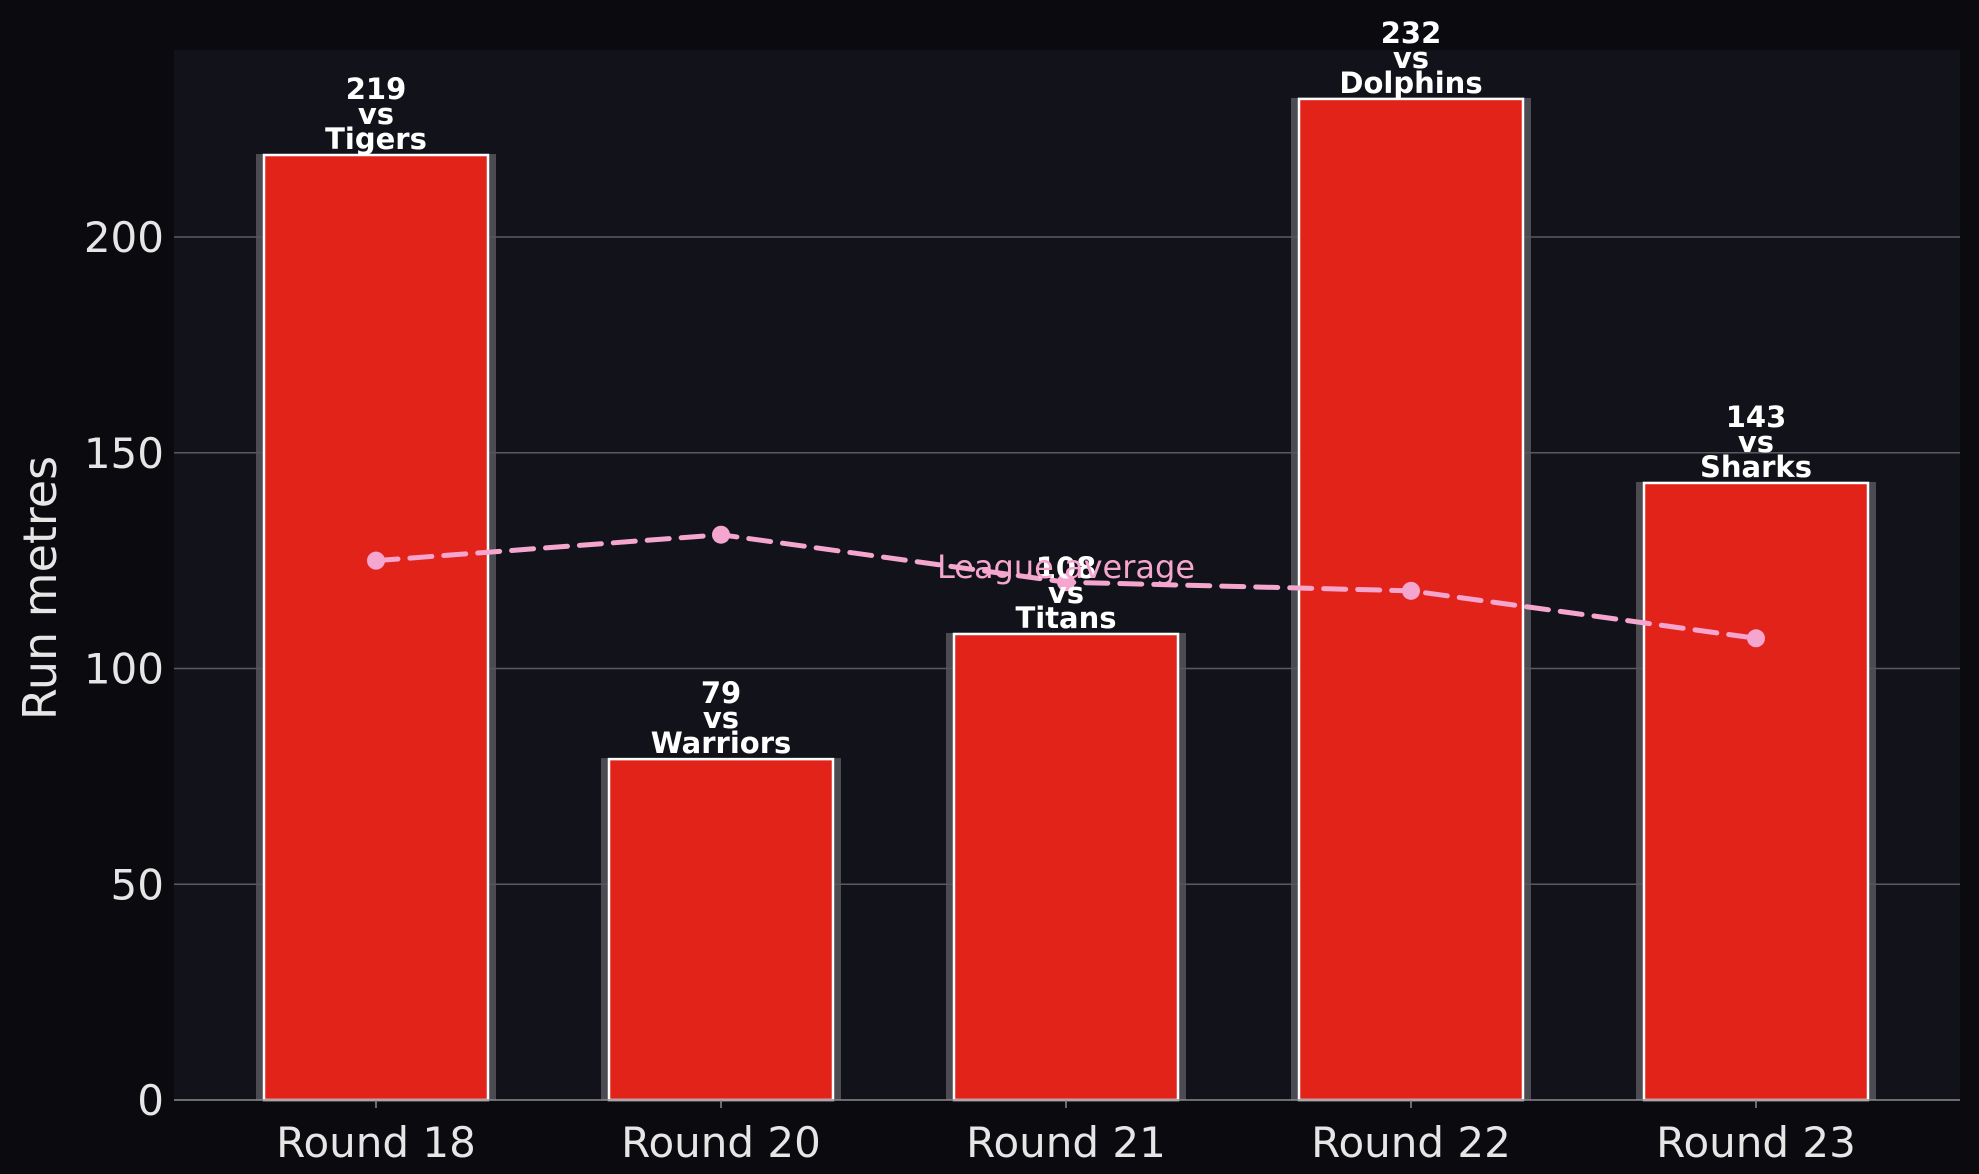 The width and height of the screenshot is (1979, 1174). What do you see at coordinates (124, 453) in the screenshot?
I see `y-tick-label-150: 150` at bounding box center [124, 453].